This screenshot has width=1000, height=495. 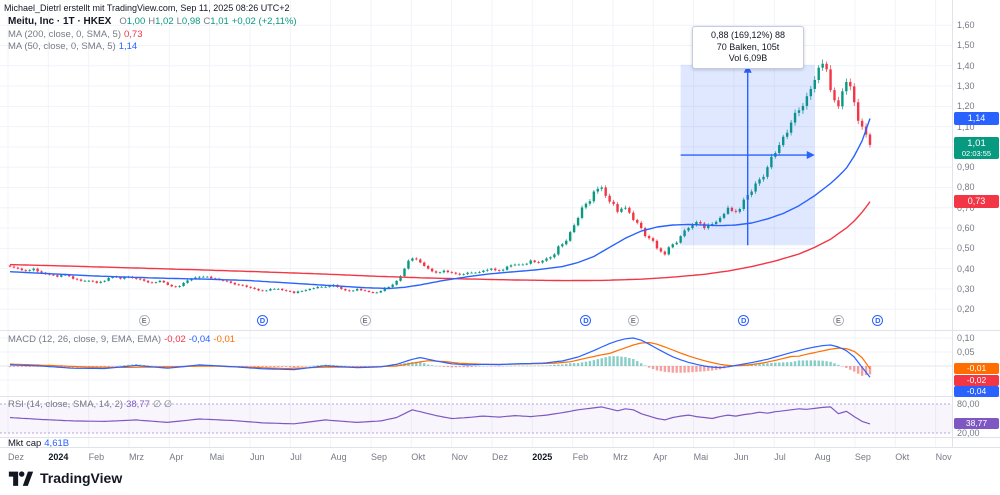 I want to click on price-axis-label: 1,30, so click(x=966, y=86).